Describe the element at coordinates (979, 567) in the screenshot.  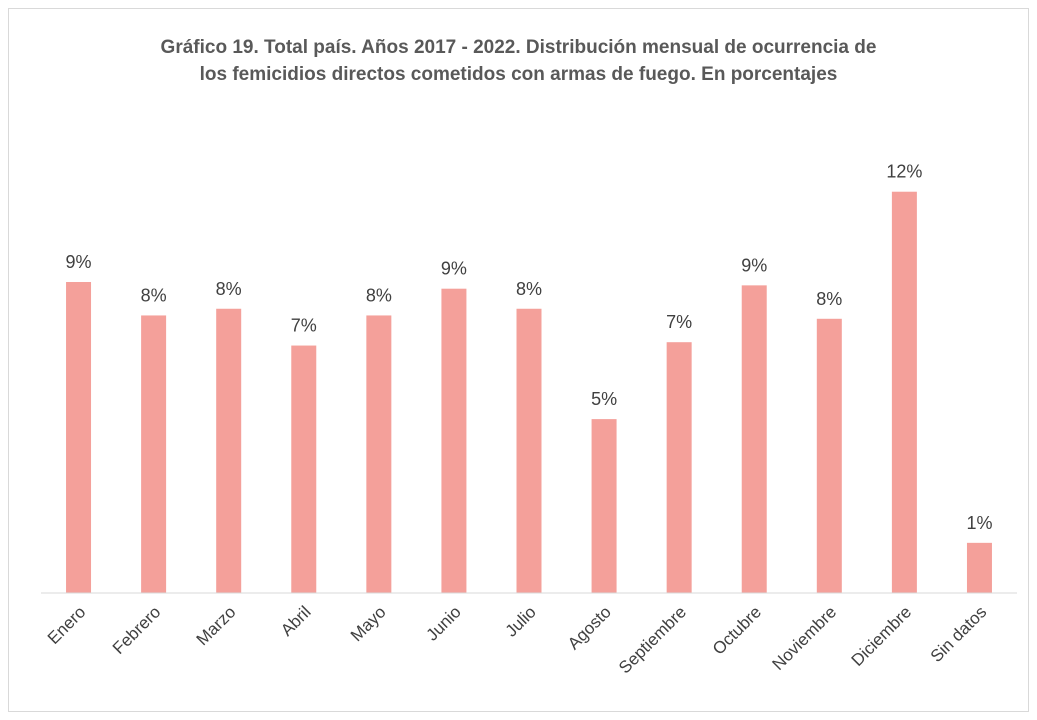
I see `bar-sin-datos` at that location.